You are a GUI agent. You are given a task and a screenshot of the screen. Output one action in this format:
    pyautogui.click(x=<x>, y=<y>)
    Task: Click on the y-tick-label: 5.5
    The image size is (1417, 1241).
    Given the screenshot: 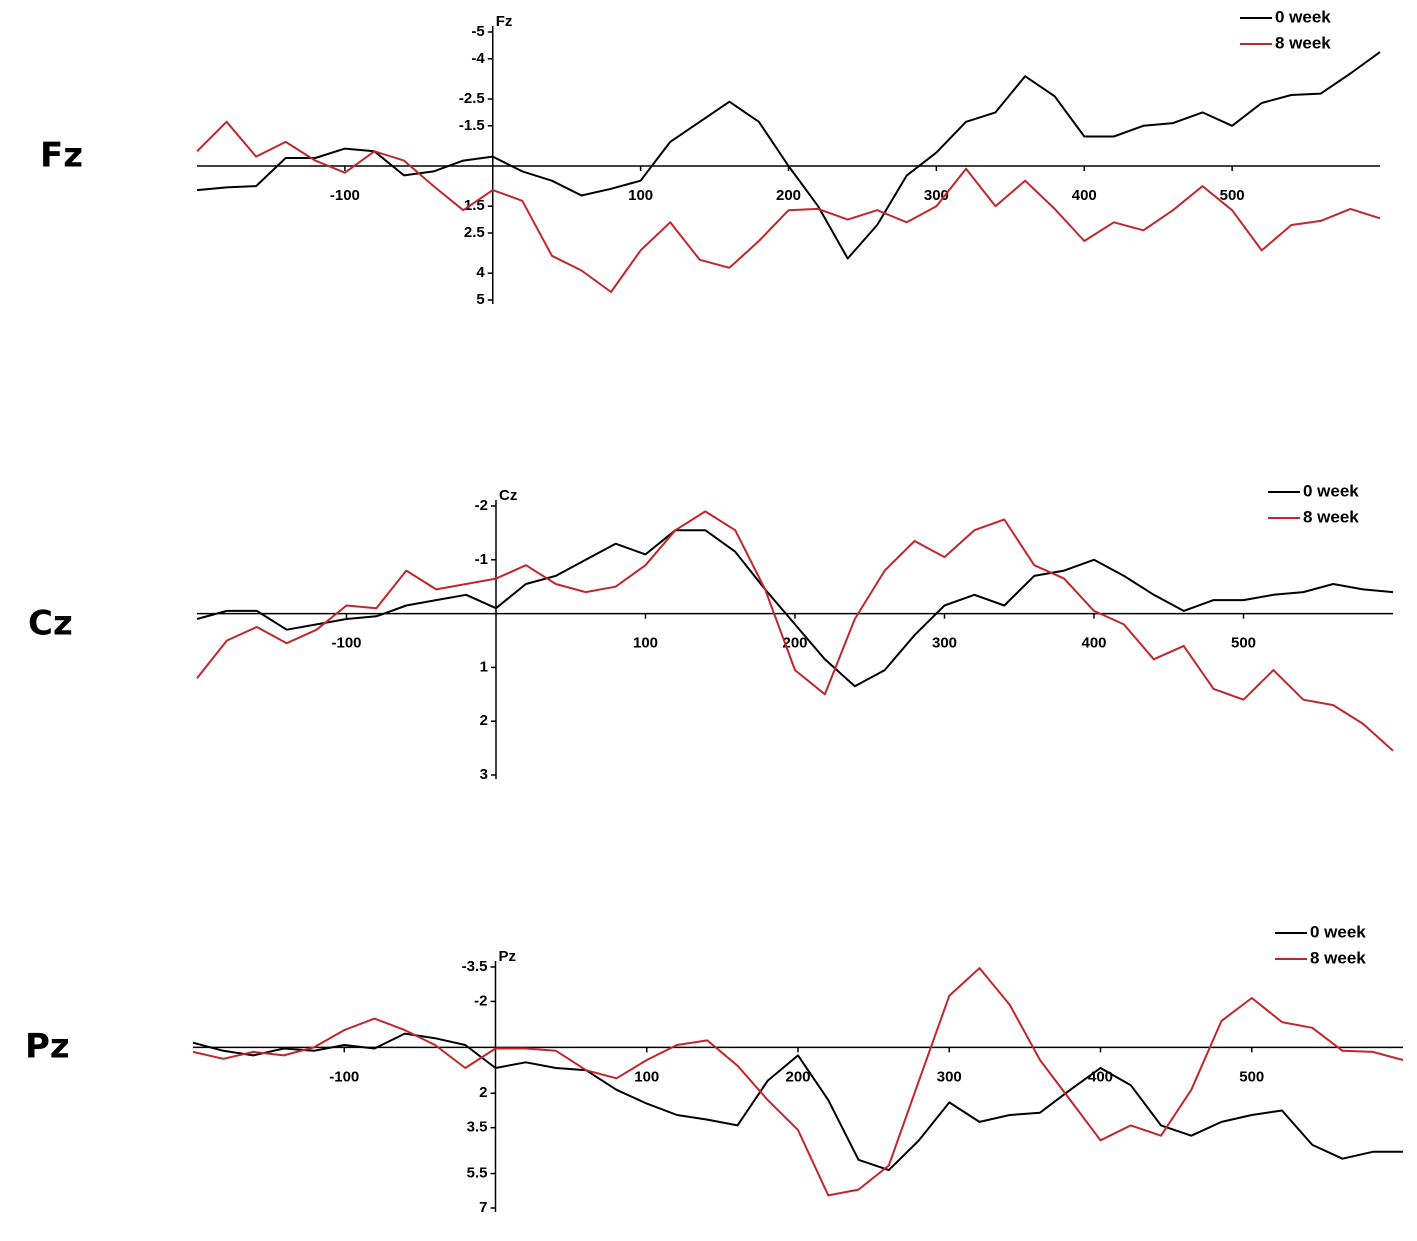 What is the action you would take?
    pyautogui.click(x=477, y=1173)
    